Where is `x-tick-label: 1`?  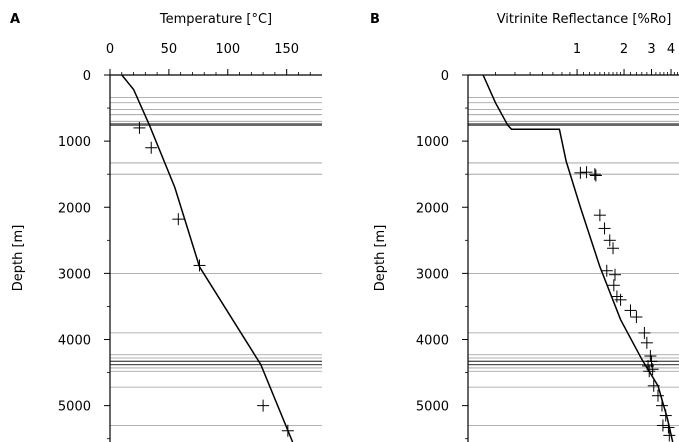
x-tick-label: 1 is located at coordinates (577, 49).